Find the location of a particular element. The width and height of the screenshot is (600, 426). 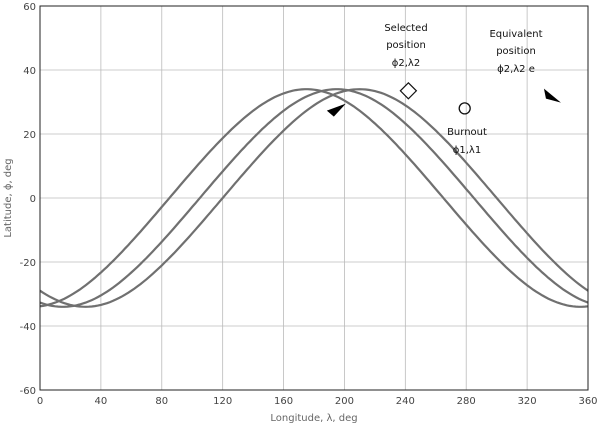

x-tick-label: 320 is located at coordinates (527, 401).